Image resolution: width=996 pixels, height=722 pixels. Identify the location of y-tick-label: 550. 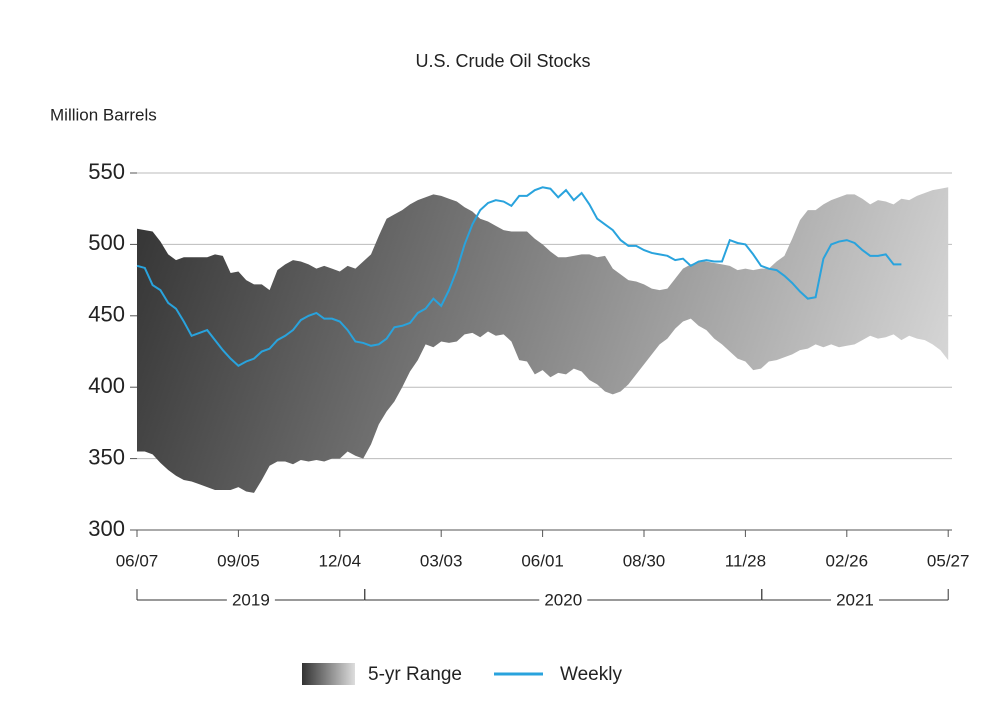
(106, 171).